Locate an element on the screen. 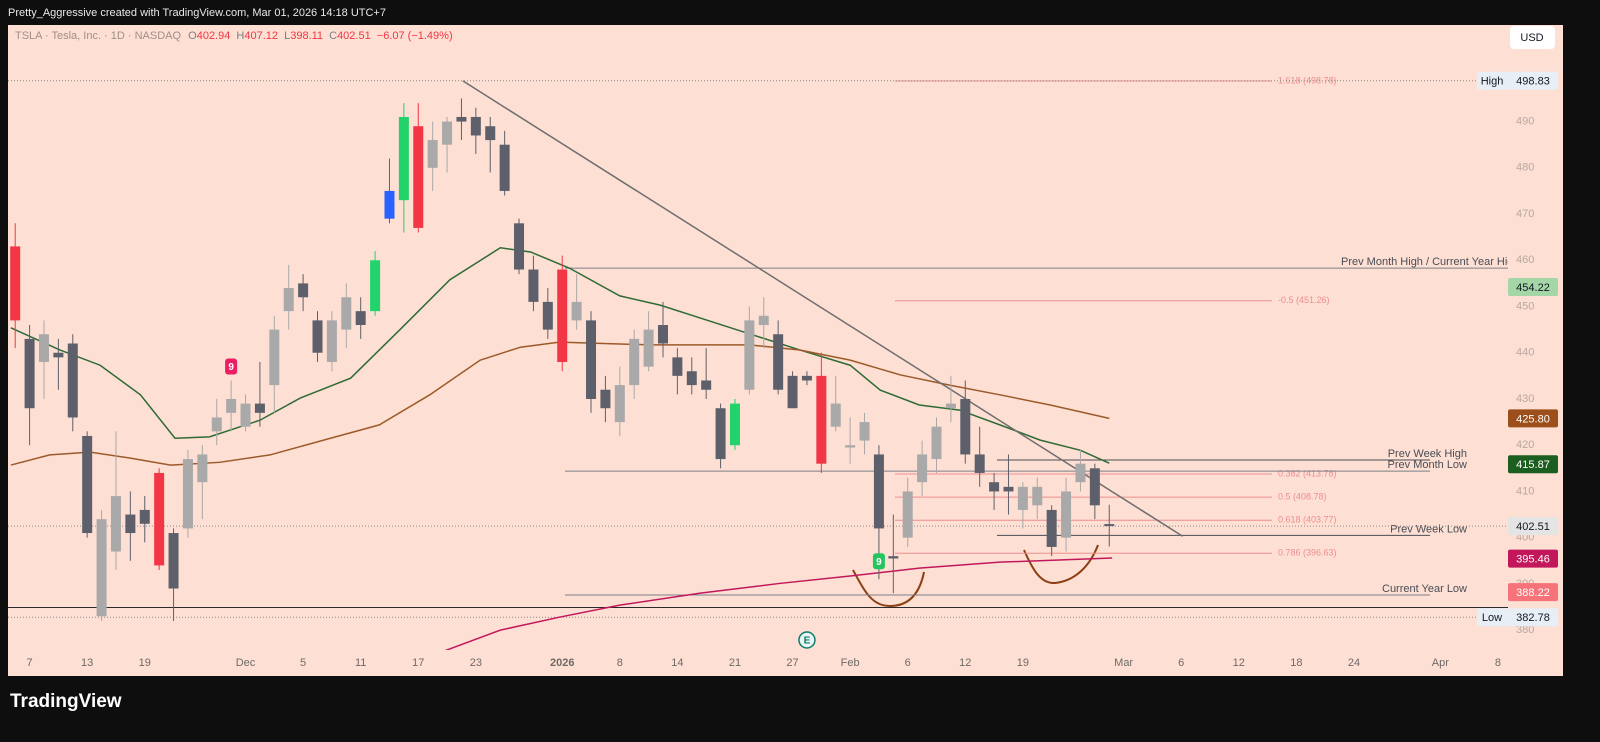 This screenshot has width=1600, height=742. currency-label: USD is located at coordinates (1531, 38).